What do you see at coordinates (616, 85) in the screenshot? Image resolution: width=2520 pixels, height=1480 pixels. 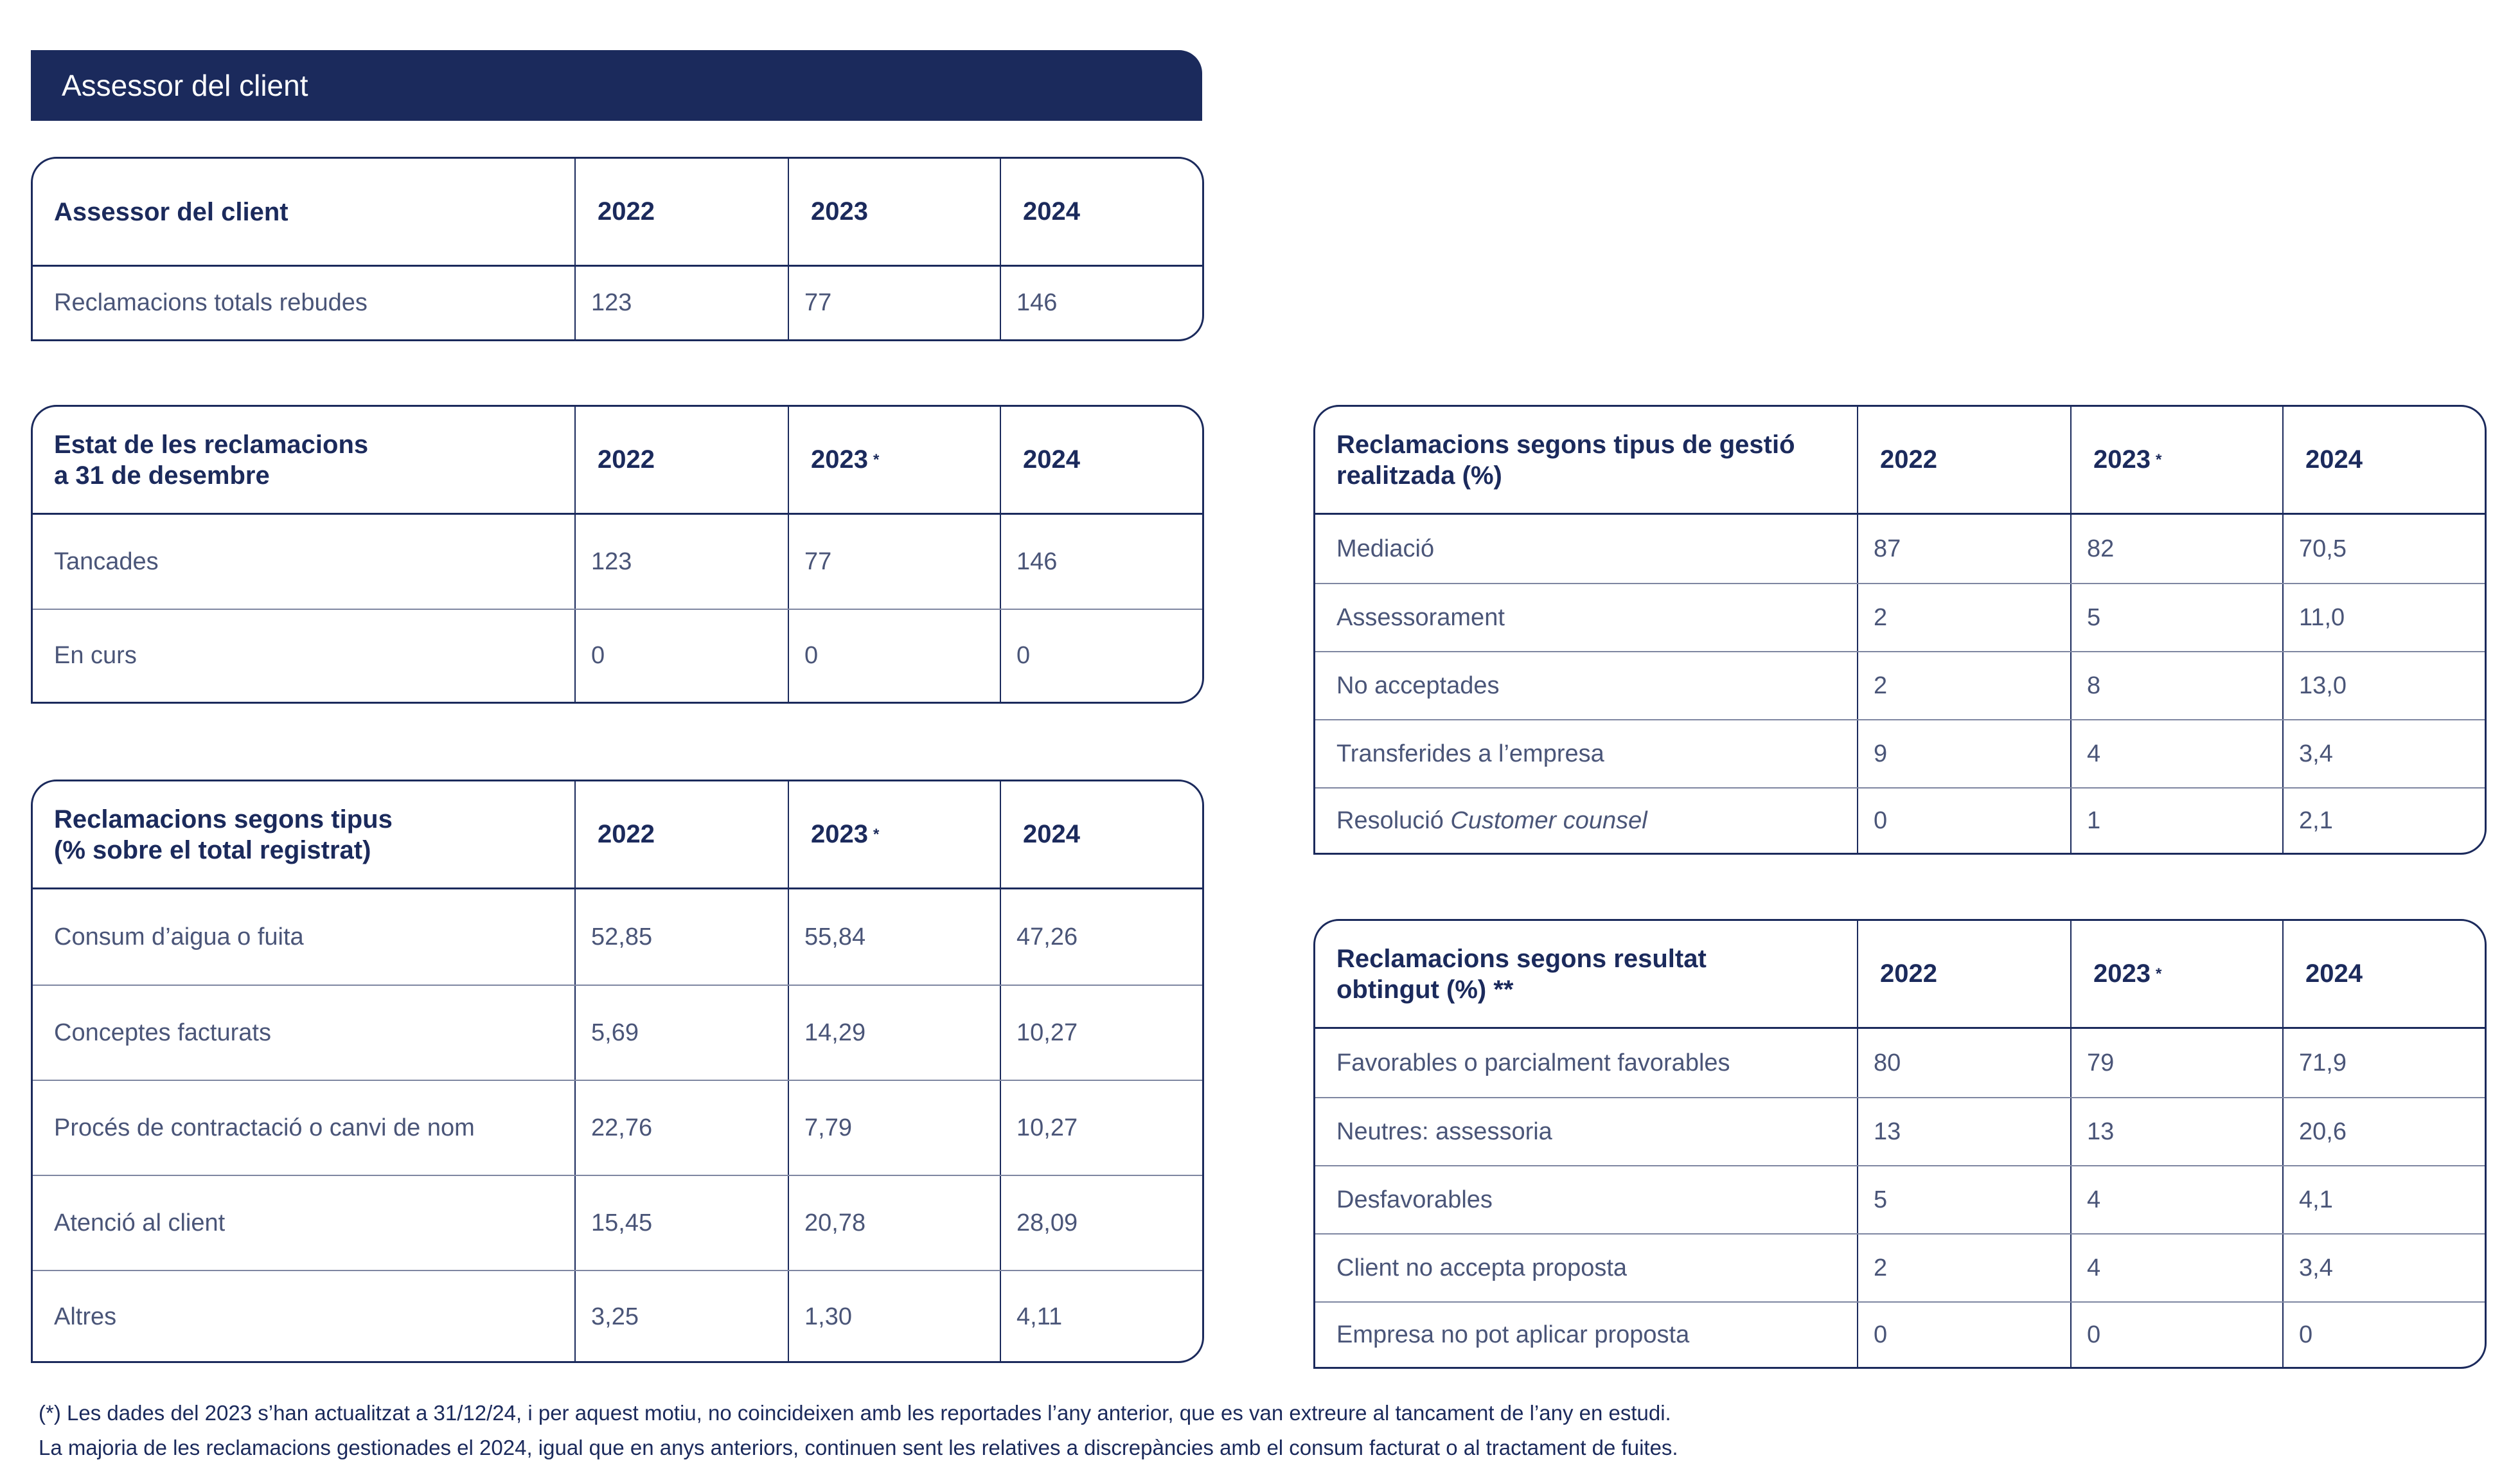 I see `section-title-banner: Assessor del client` at bounding box center [616, 85].